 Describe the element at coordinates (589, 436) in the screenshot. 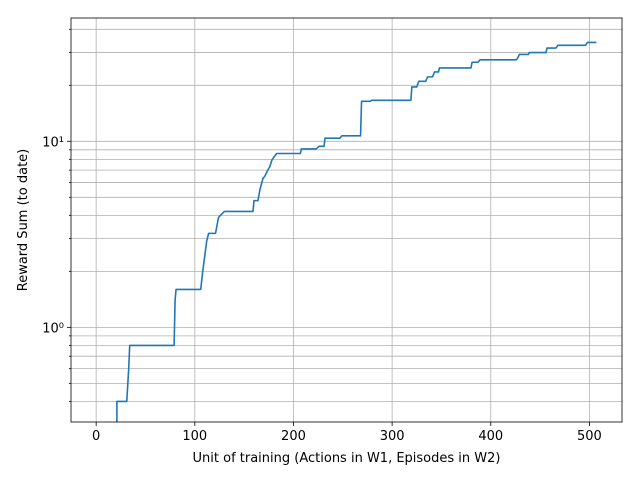

I see `x-tick-label: 500` at that location.